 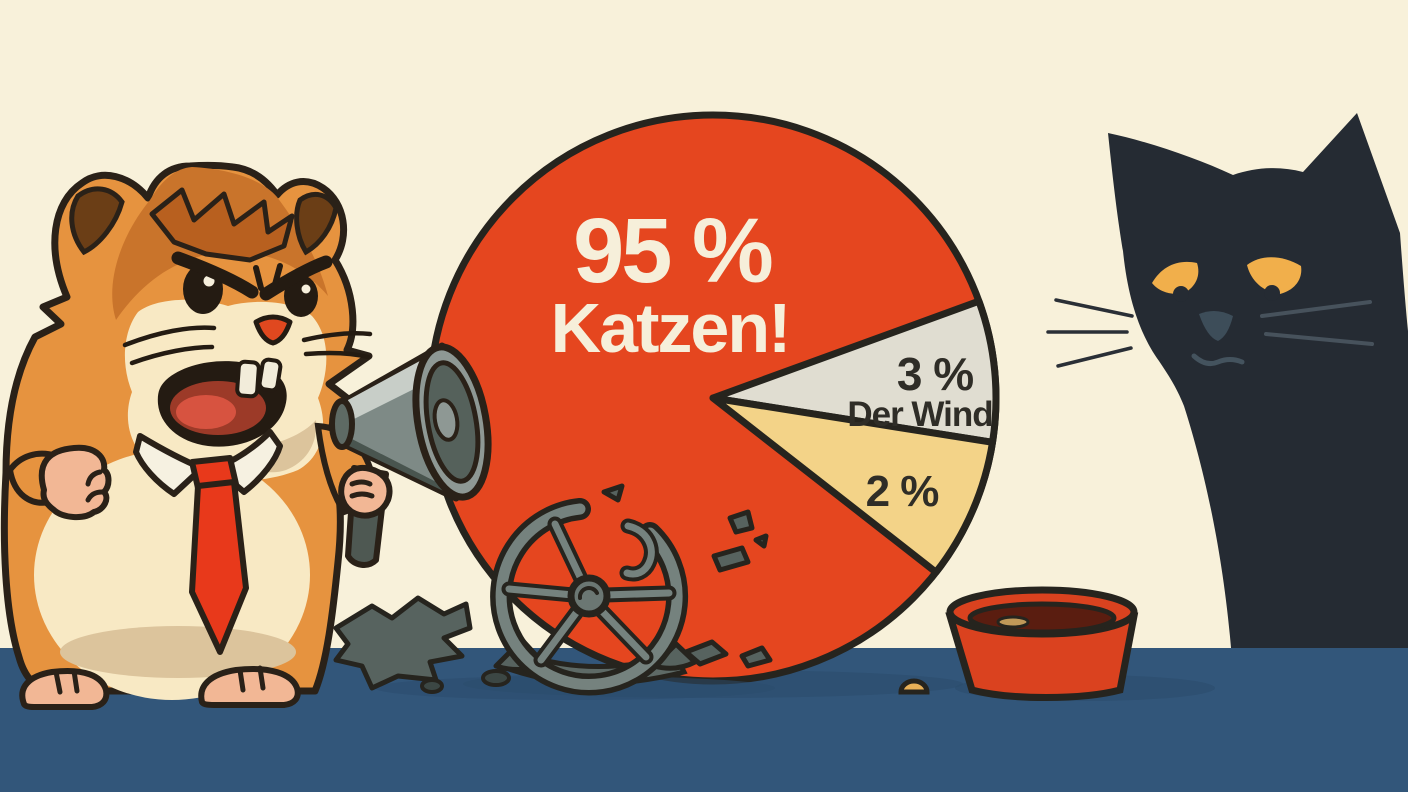 I want to click on left-foot, so click(x=64, y=689).